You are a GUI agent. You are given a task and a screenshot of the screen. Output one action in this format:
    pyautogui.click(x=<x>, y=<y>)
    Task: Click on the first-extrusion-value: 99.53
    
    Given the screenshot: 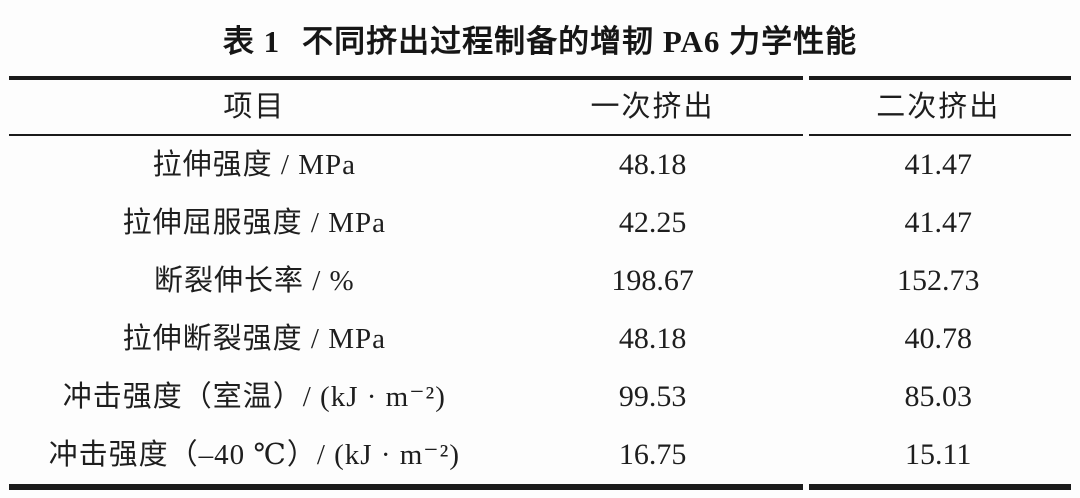 What is the action you would take?
    pyautogui.click(x=652, y=396)
    